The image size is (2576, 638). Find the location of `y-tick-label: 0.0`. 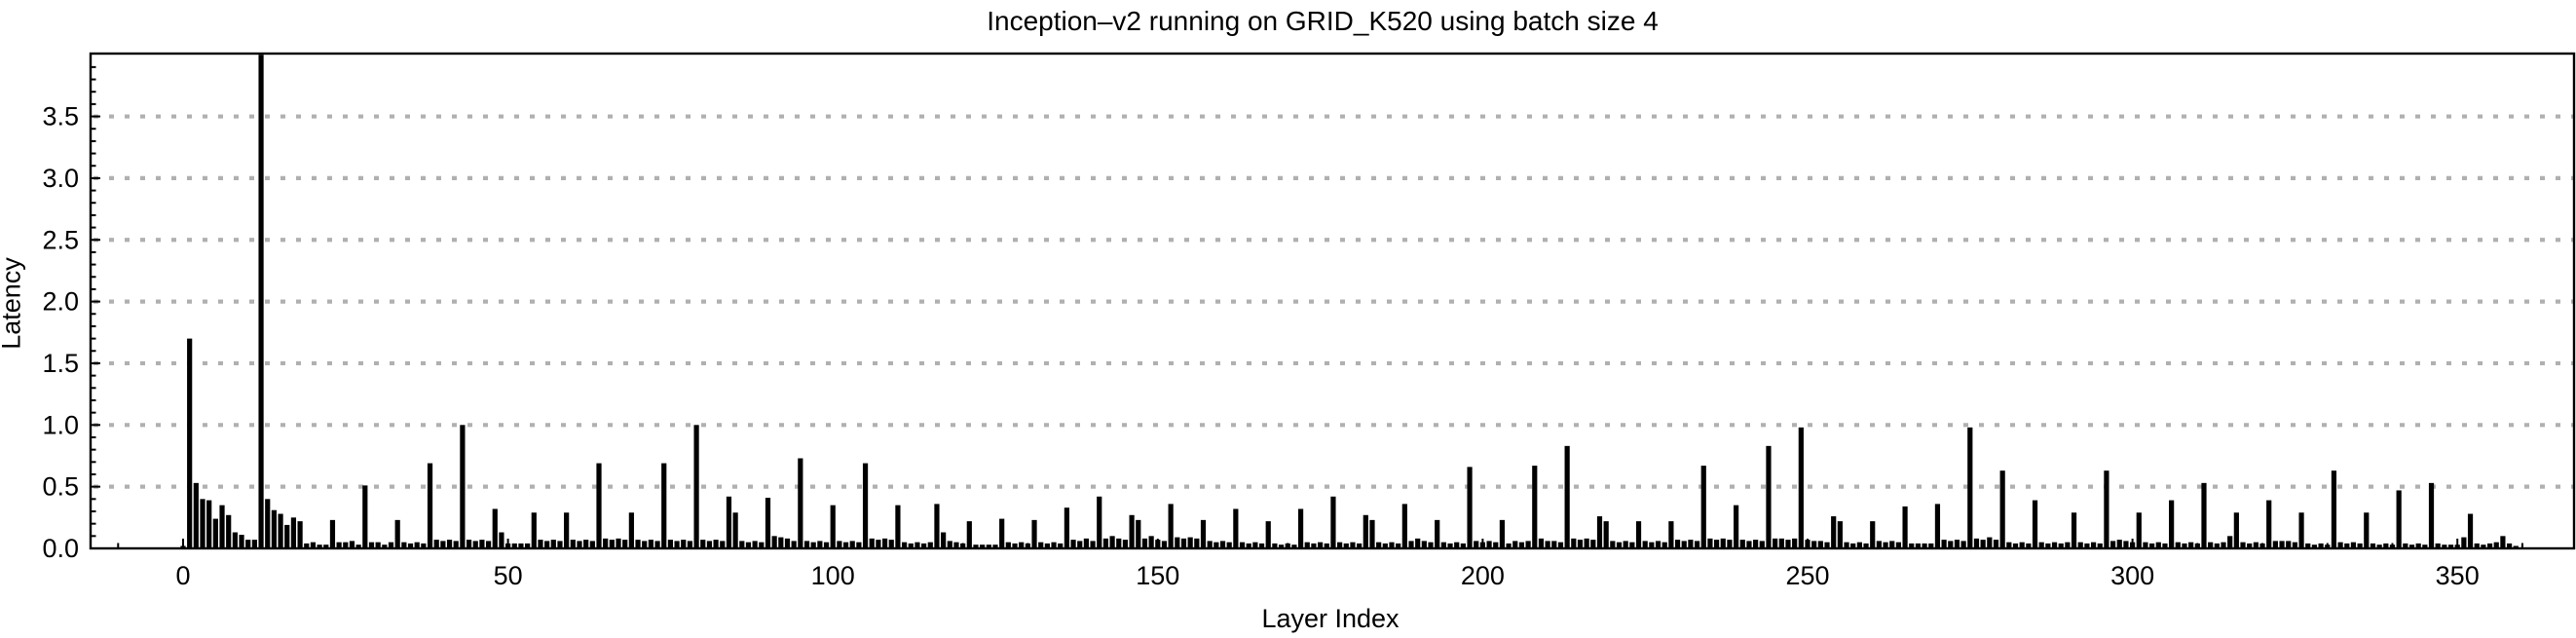

y-tick-label: 0.0 is located at coordinates (60, 549).